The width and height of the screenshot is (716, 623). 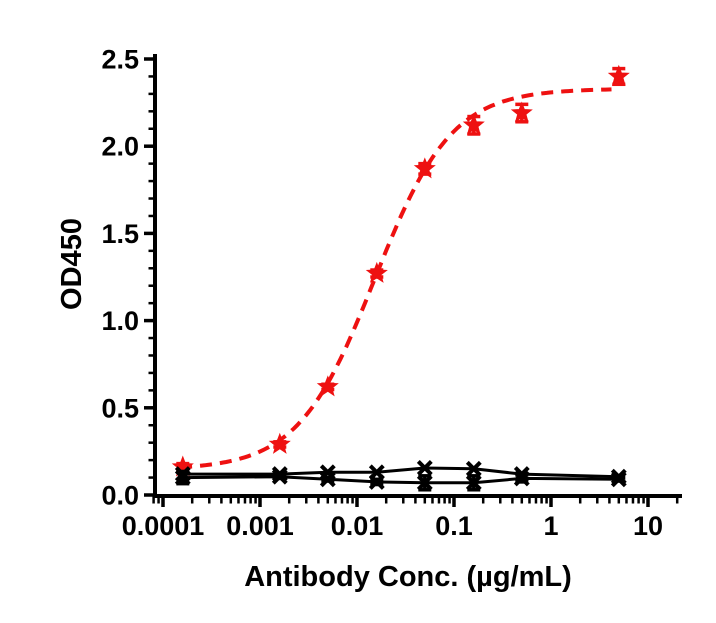 What do you see at coordinates (120, 408) in the screenshot?
I see `y-tick-label: 0.5` at bounding box center [120, 408].